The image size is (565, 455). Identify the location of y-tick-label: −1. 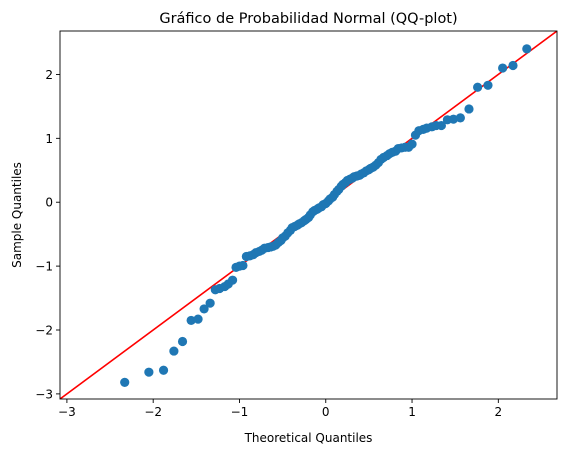
(44, 267).